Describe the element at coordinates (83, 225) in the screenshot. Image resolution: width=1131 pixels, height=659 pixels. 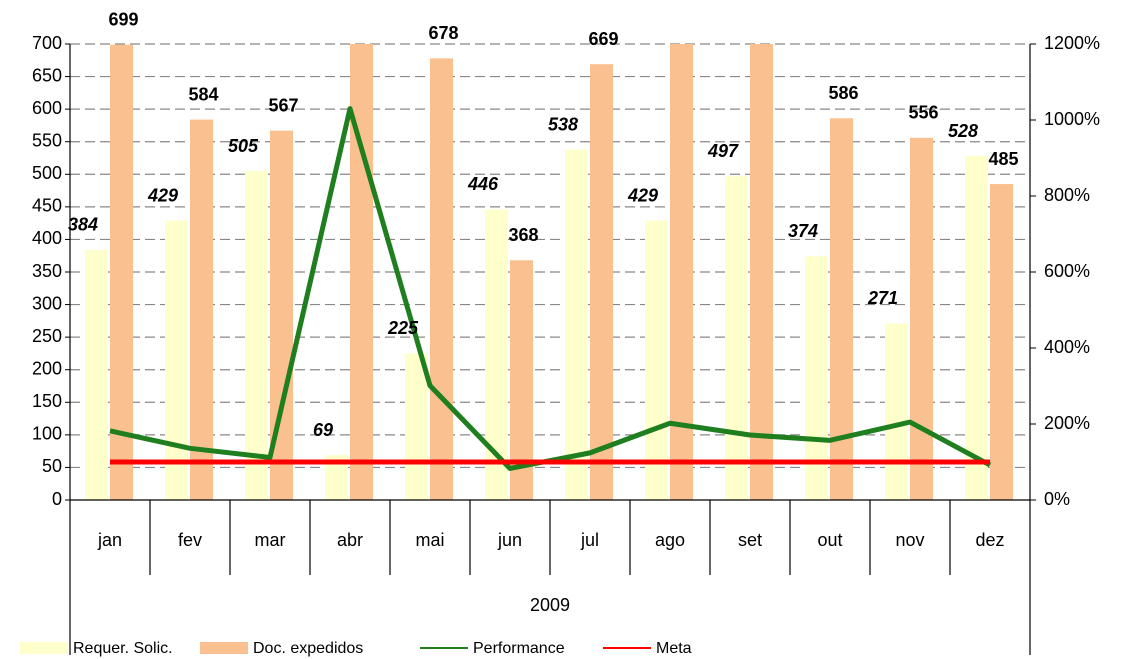
I see `data-label: 384` at that location.